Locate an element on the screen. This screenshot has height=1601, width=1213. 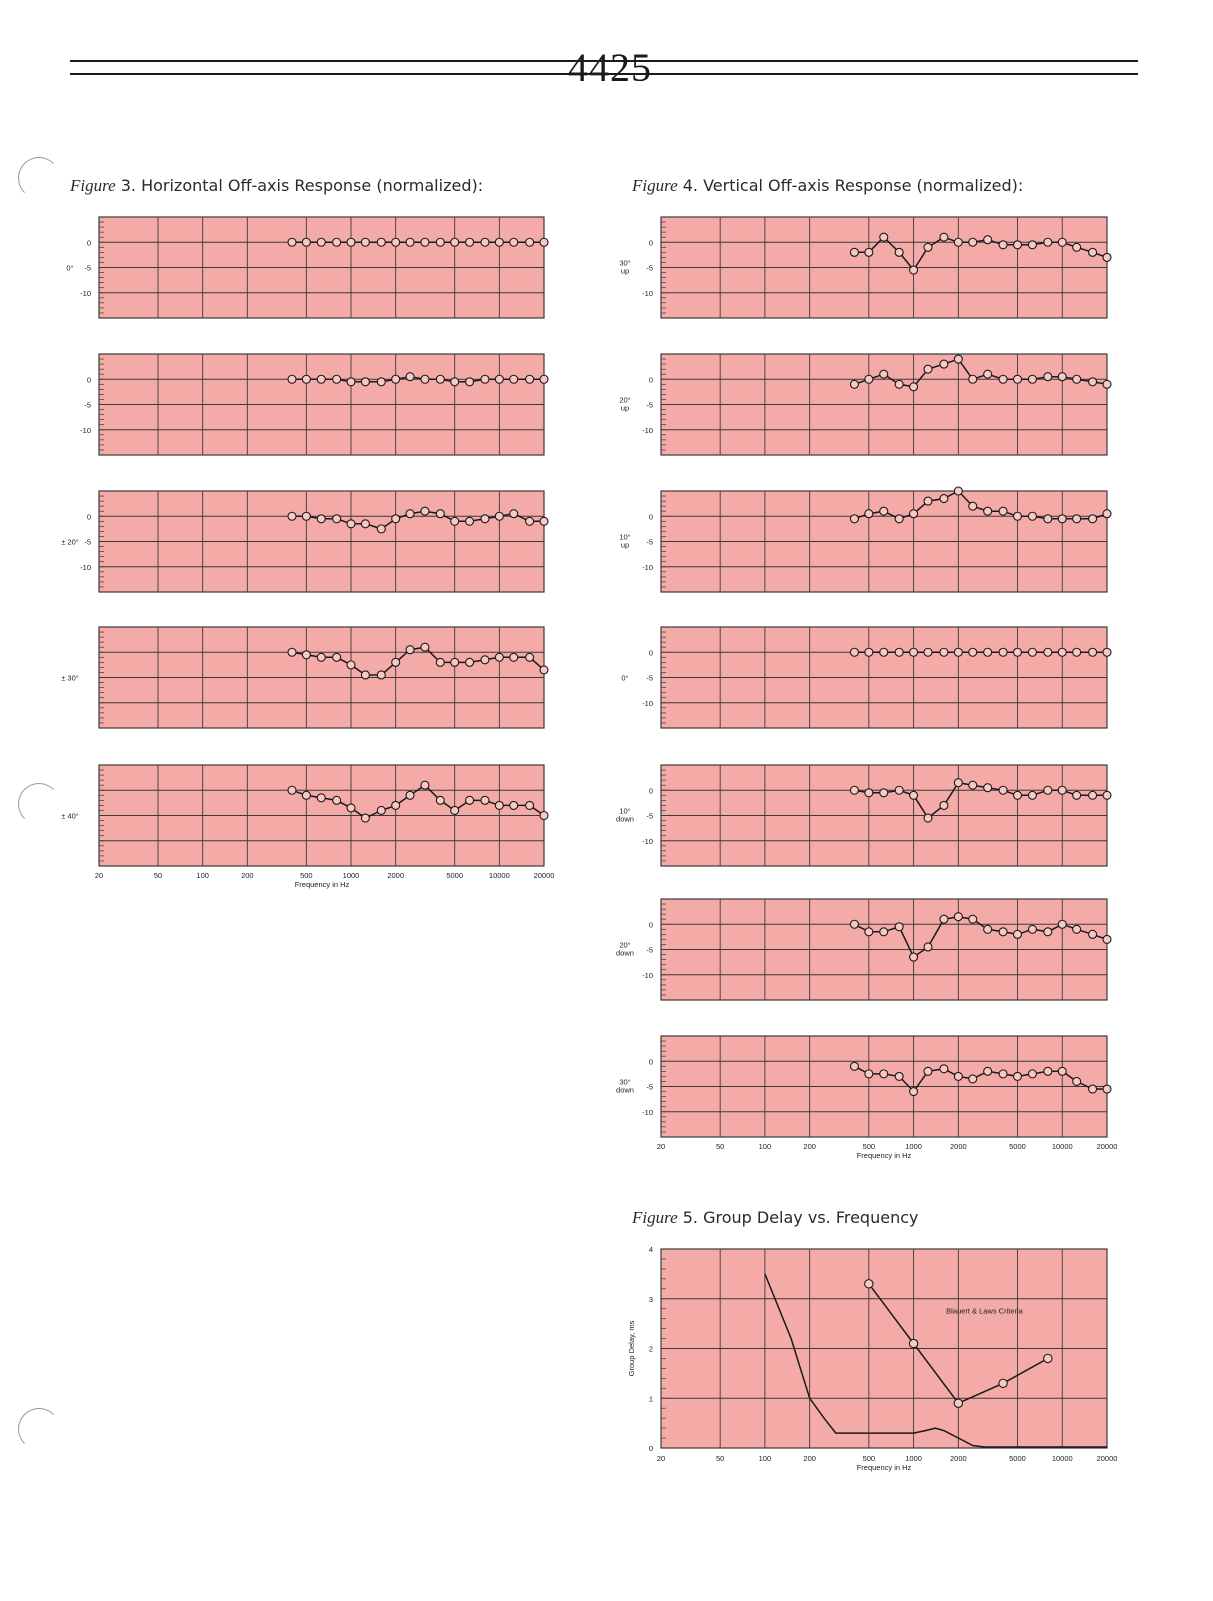
x-tick-label: 2000 is located at coordinates (395, 875).